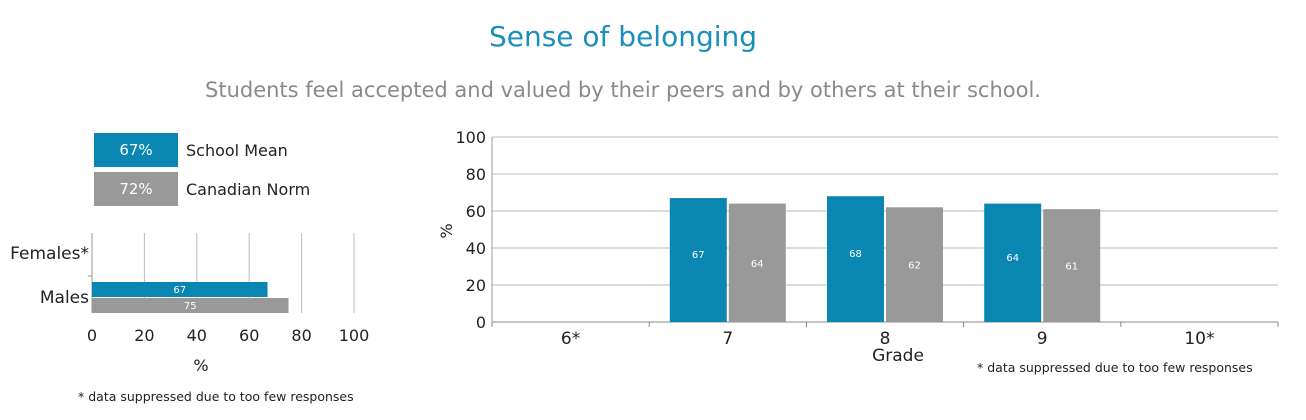 Image resolution: width=1306 pixels, height=420 pixels. What do you see at coordinates (64, 298) in the screenshot?
I see `y-category-label: Males` at bounding box center [64, 298].